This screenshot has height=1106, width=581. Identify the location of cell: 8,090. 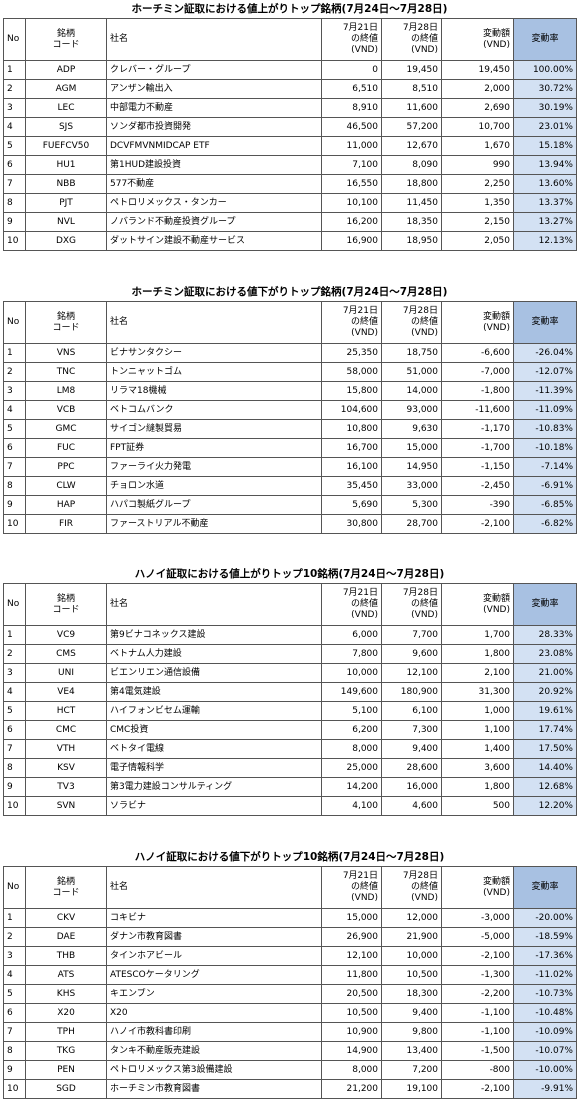
(411, 165).